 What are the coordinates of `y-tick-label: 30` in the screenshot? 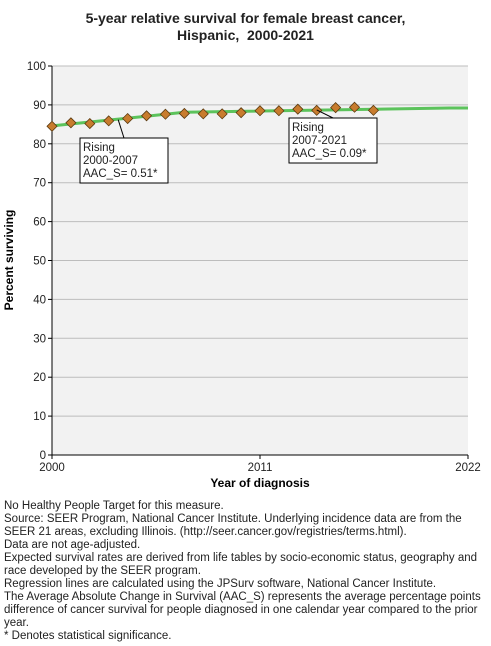 It's located at (39, 339).